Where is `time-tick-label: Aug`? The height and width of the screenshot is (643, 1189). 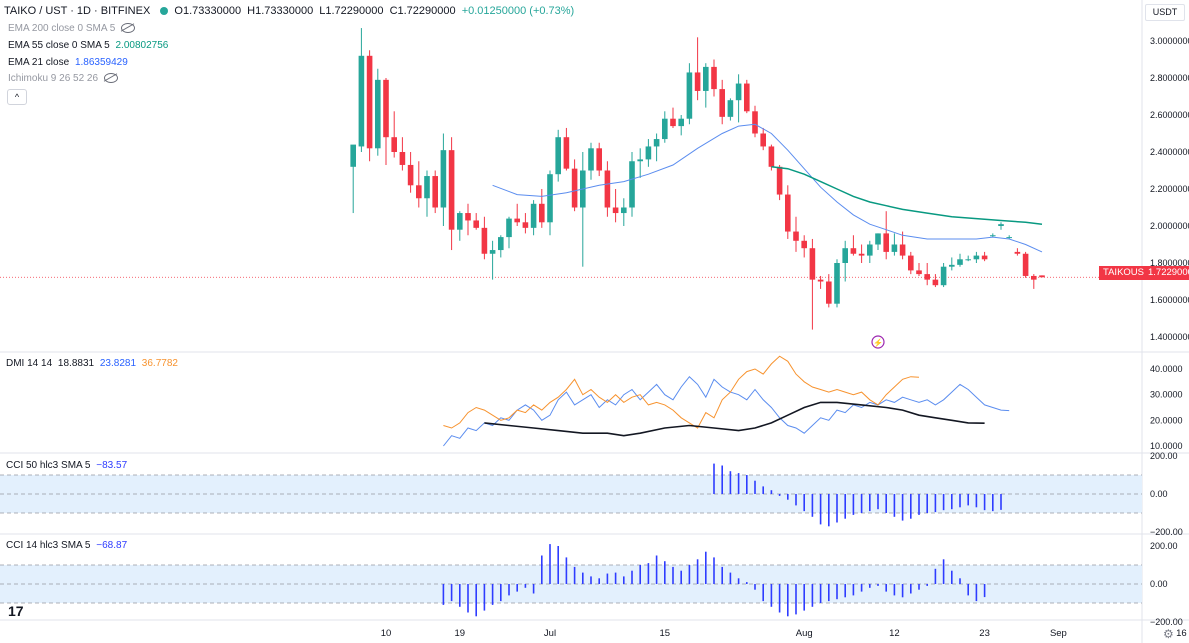
time-tick-label: Aug is located at coordinates (804, 633).